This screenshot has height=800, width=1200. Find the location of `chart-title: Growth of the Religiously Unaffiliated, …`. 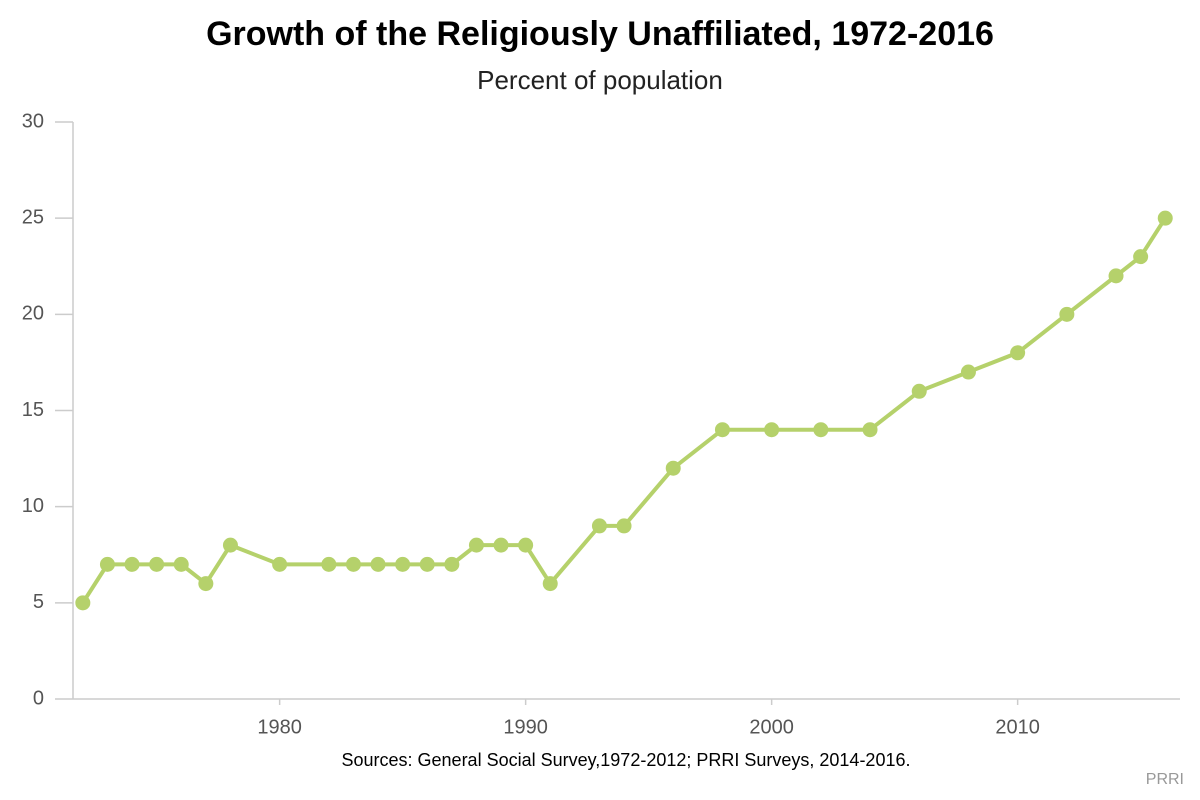

chart-title: Growth of the Religiously Unaffiliated, … is located at coordinates (600, 34).